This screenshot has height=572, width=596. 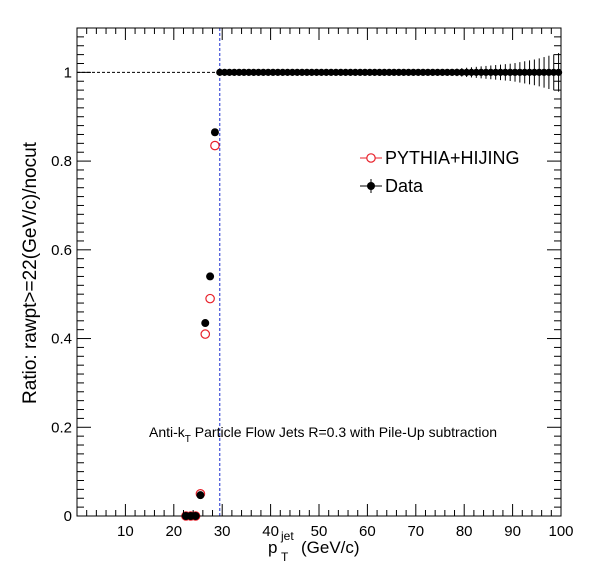 What do you see at coordinates (285, 557) in the screenshot?
I see `x-axis-label-sub: T` at bounding box center [285, 557].